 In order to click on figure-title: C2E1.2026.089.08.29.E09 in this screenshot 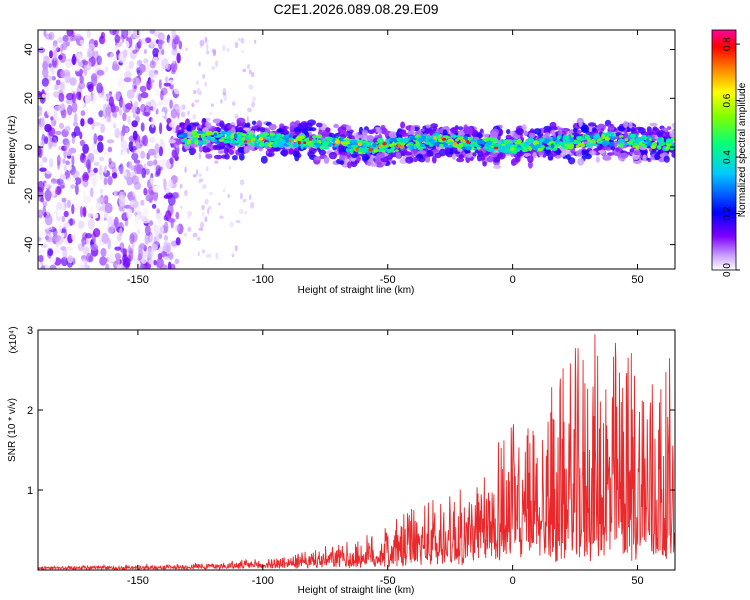, I will do `click(355, 9)`.